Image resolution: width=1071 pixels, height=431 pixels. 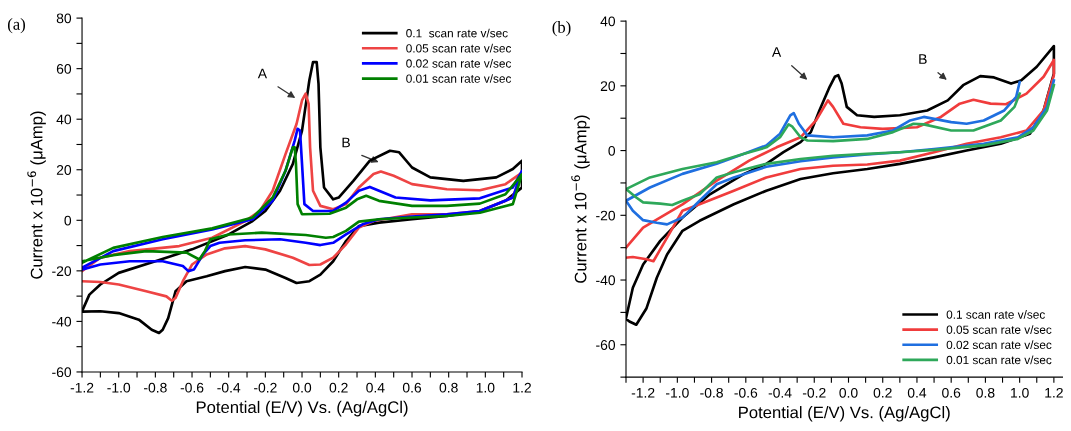 What do you see at coordinates (16, 26) in the screenshot?
I see `text: (a)` at bounding box center [16, 26].